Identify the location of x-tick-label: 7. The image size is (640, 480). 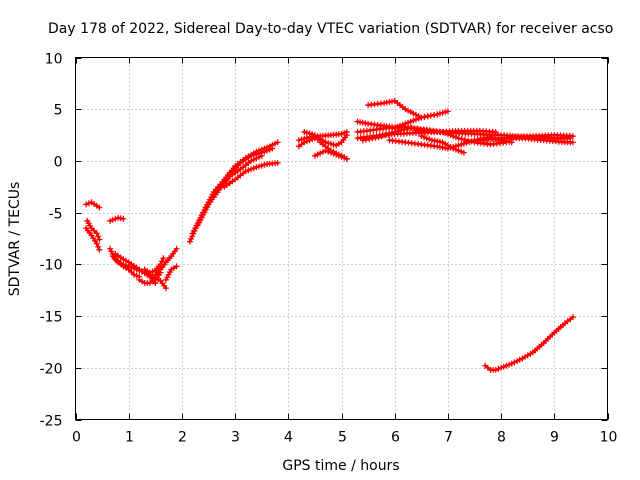
(448, 438).